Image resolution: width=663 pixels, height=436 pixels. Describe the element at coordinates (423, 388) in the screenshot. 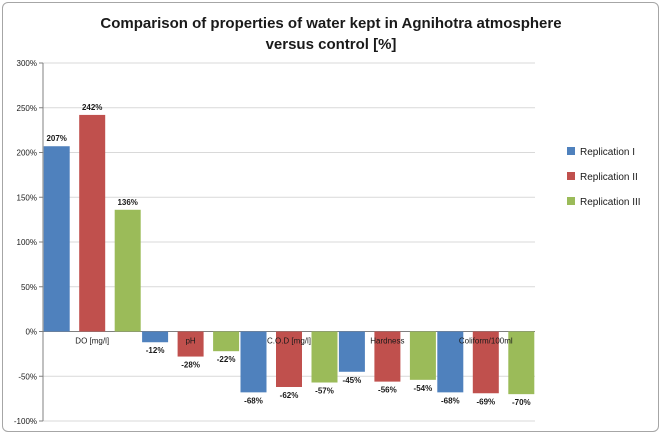

I see `data-label: -54%` at that location.